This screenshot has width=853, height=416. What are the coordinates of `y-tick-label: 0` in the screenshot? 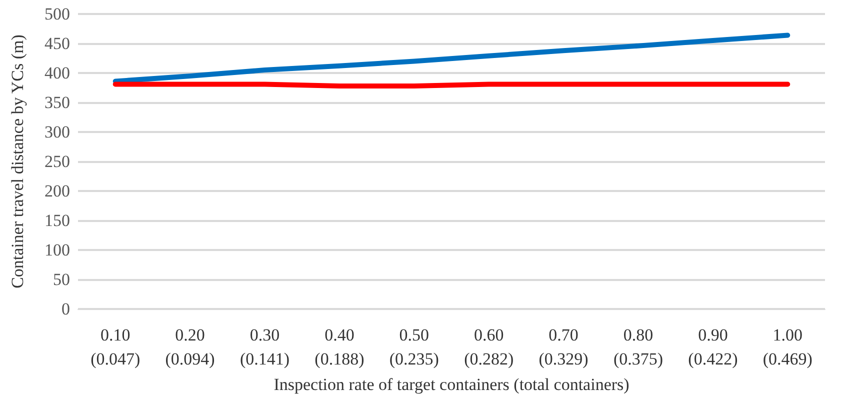 It's located at (66, 309).